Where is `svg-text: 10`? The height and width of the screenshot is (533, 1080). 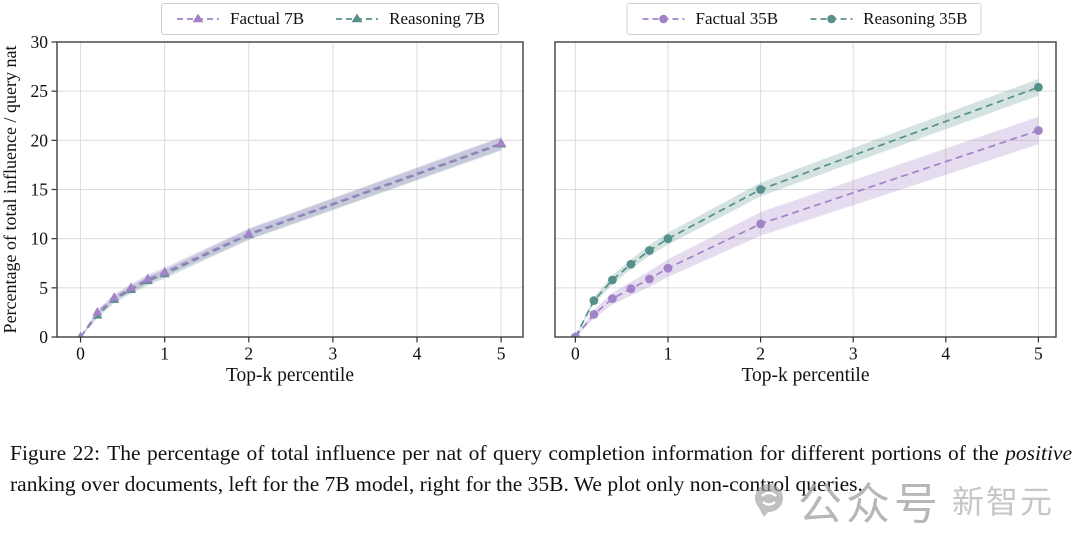
svg-text: 10 is located at coordinates (40, 239).